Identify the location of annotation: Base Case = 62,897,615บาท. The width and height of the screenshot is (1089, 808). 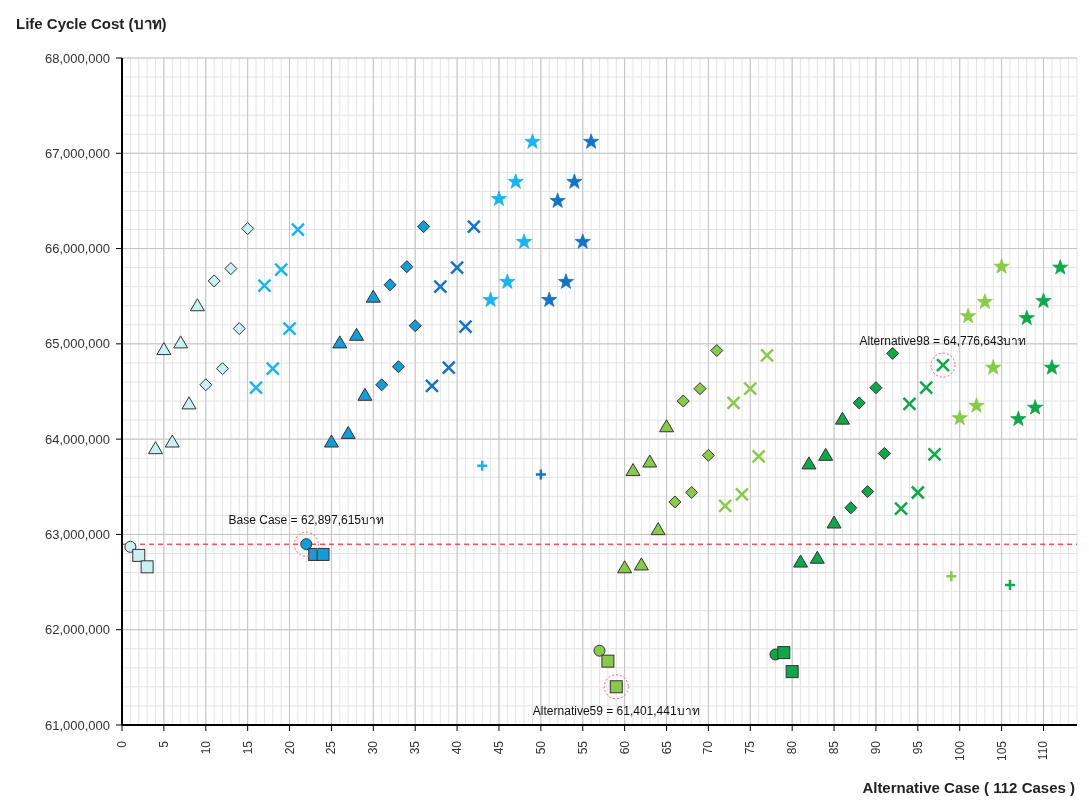
(306, 520).